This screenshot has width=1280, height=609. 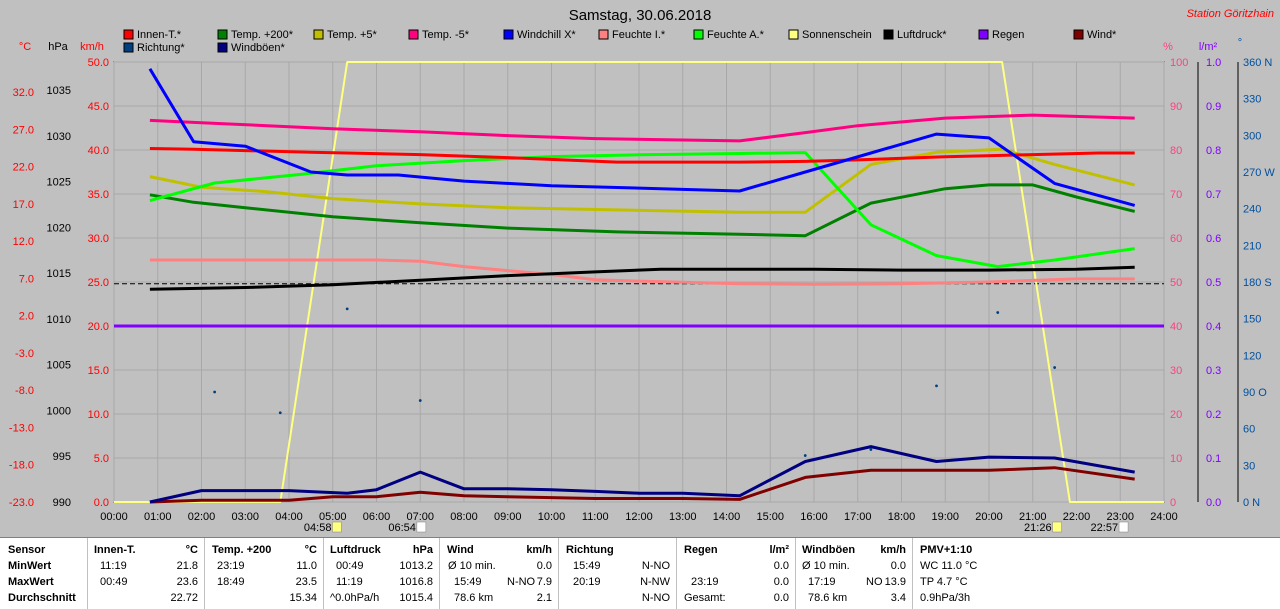 I want to click on stats-wind-unit: km/h, so click(x=539, y=550).